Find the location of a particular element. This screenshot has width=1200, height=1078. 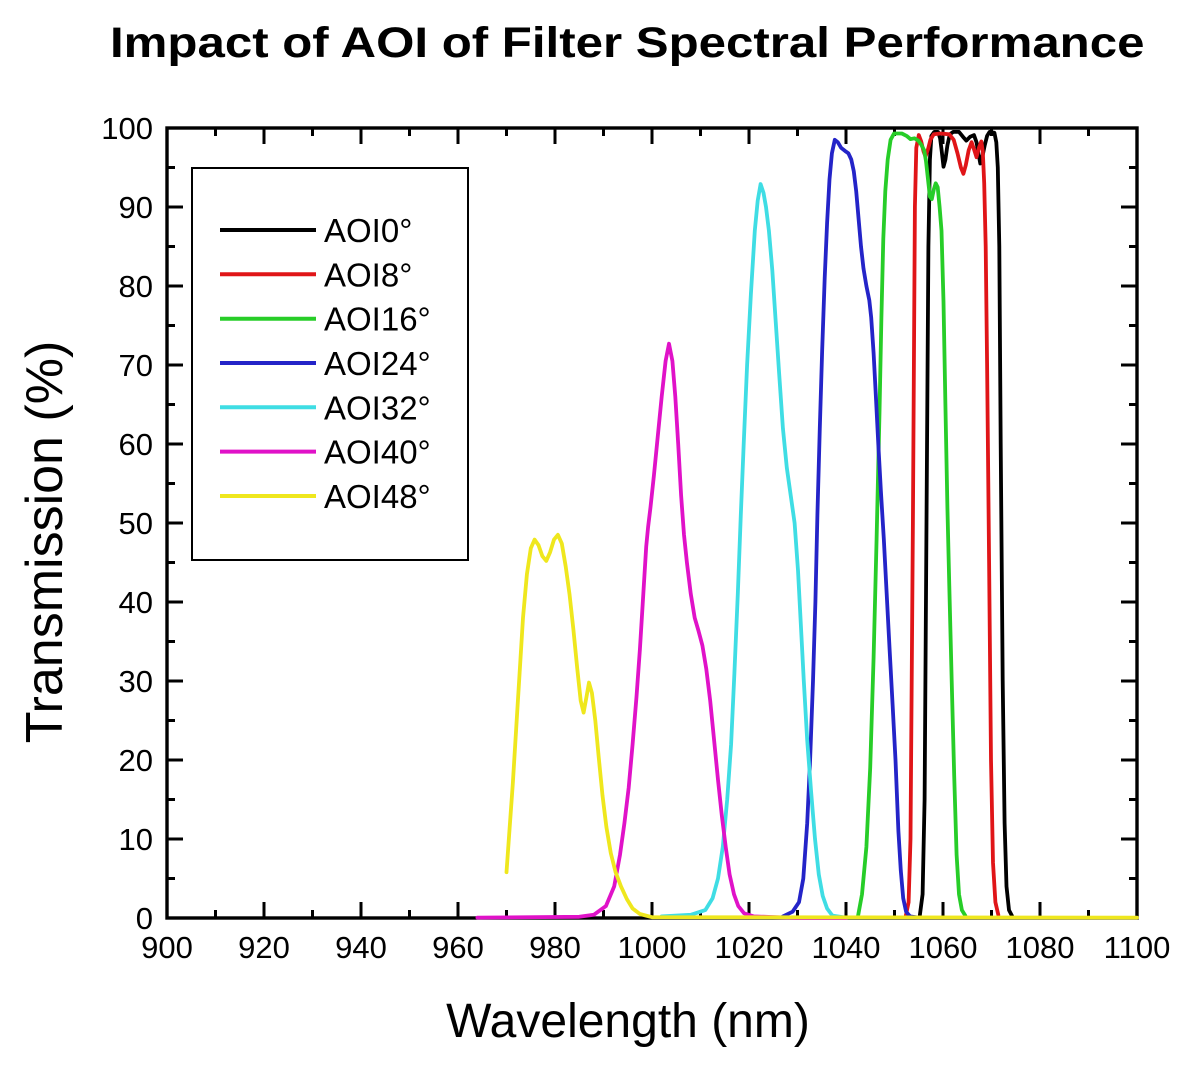

svg-text: 1080 is located at coordinates (1040, 947).